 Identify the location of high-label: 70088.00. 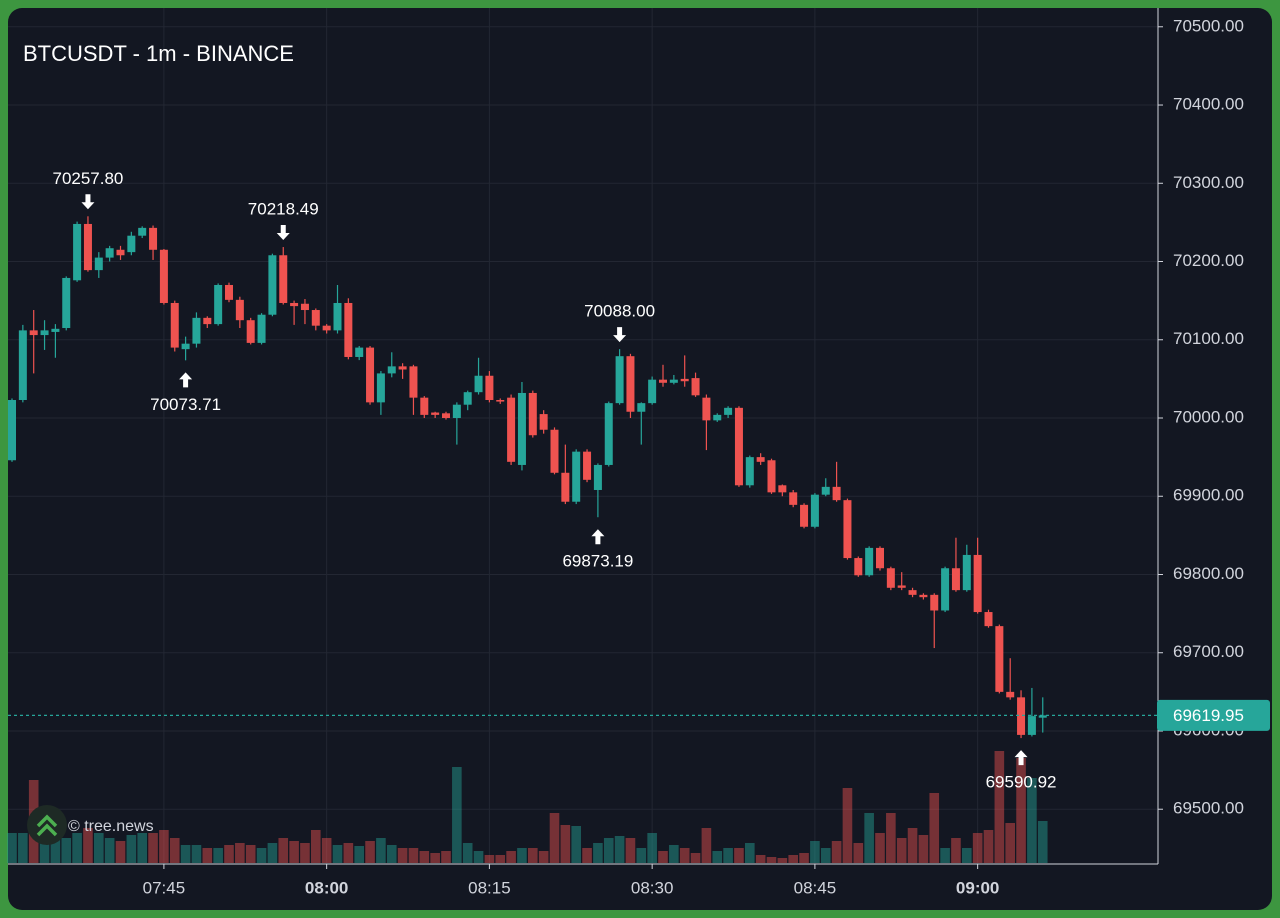
(619, 311).